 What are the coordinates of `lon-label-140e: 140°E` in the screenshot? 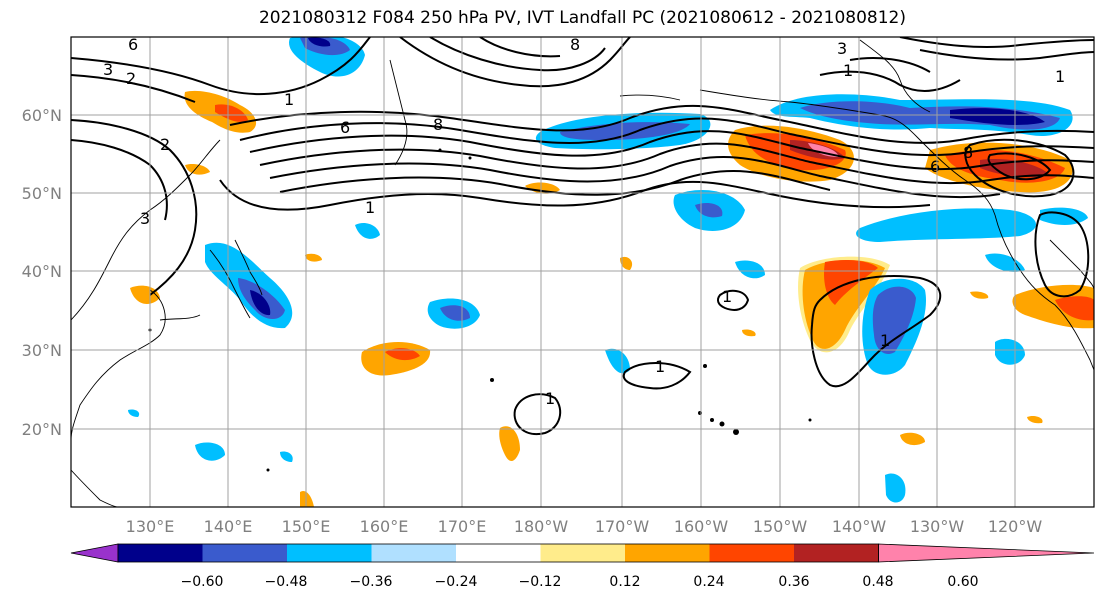 It's located at (228, 526).